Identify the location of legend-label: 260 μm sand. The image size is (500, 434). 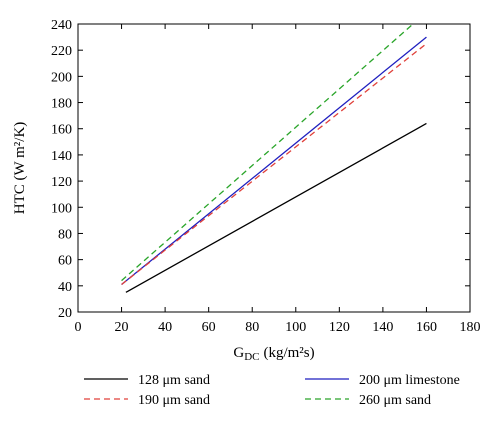
(395, 400).